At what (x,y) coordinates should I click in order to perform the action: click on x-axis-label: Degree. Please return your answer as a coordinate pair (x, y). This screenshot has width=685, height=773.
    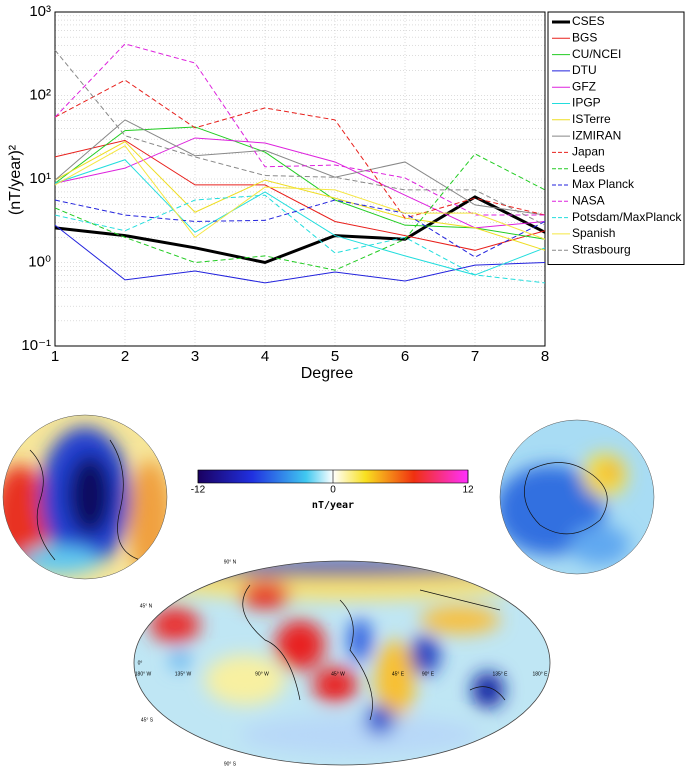
    Looking at the image, I should click on (327, 373).